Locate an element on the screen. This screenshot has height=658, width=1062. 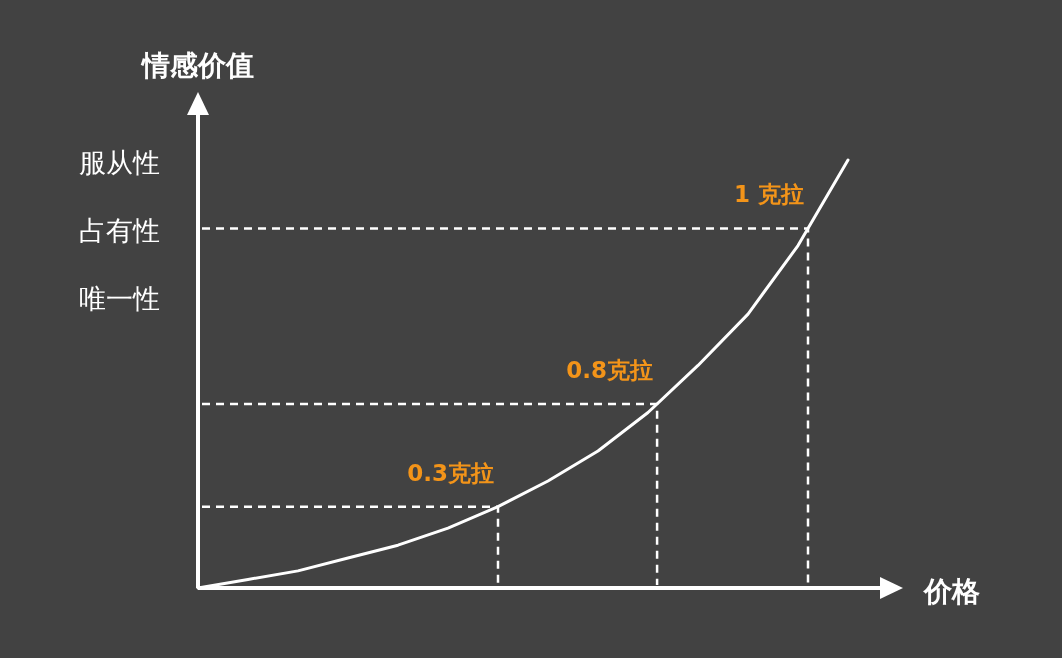
ylabel: 情感价值 is located at coordinates (198, 65).